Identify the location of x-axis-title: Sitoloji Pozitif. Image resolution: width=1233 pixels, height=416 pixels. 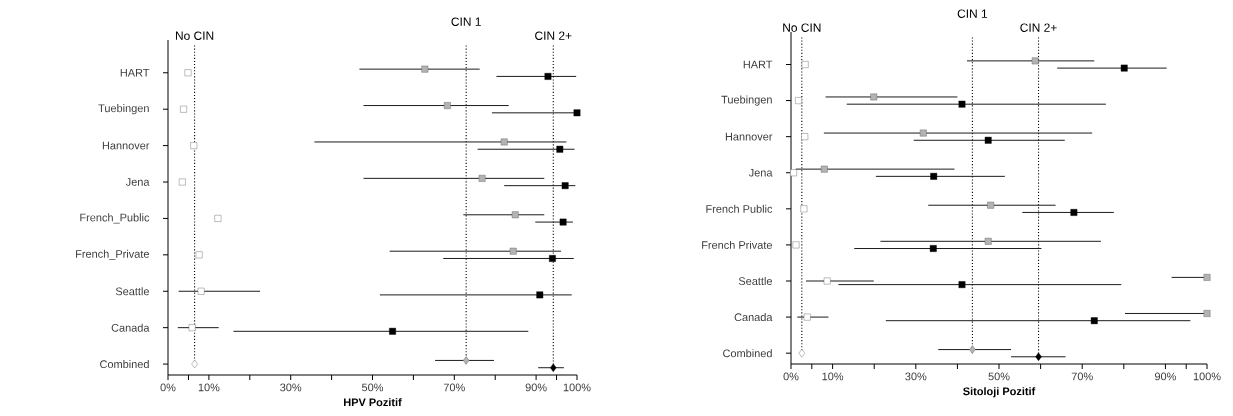
(999, 392).